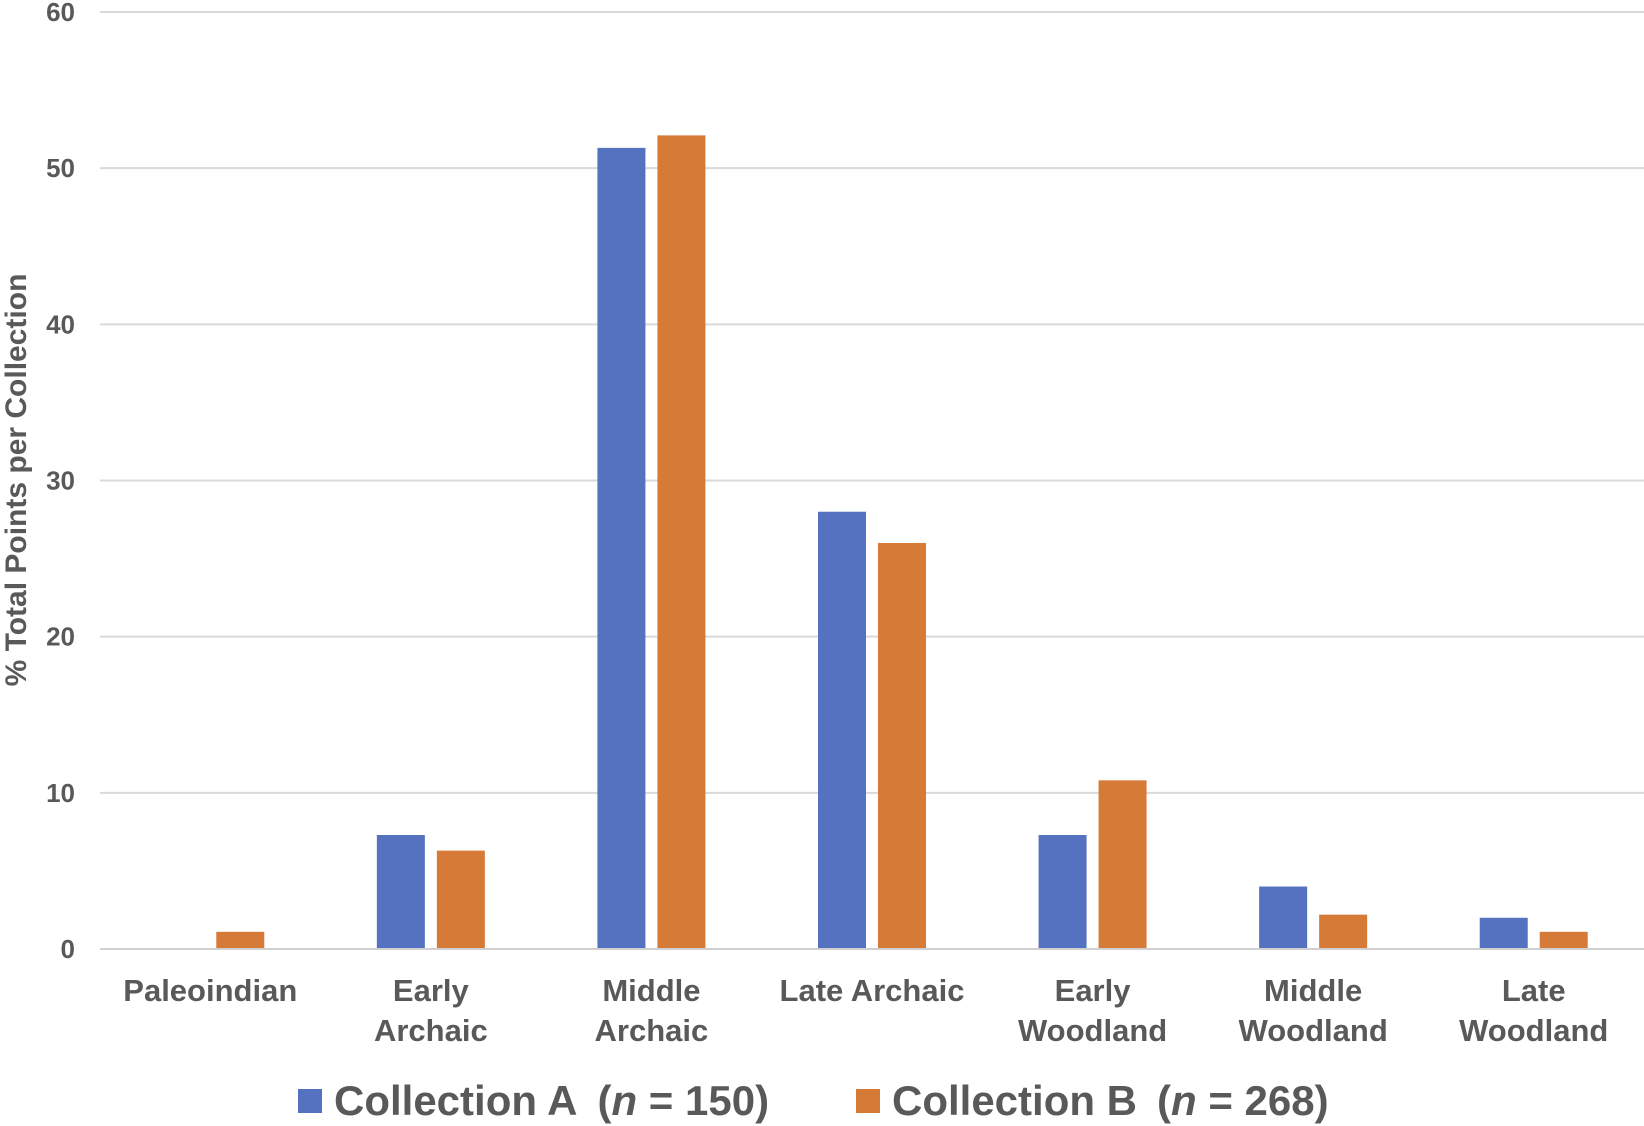 The width and height of the screenshot is (1644, 1126). What do you see at coordinates (60, 793) in the screenshot?
I see `y-tick-label: 10` at bounding box center [60, 793].